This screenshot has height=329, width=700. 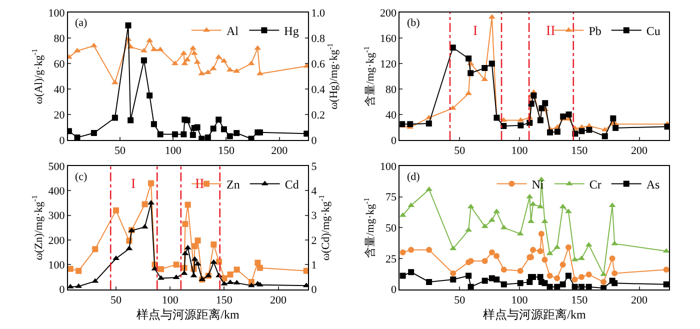 What do you see at coordinates (314, 192) in the screenshot?
I see `y2-tick-label: 4` at bounding box center [314, 192].